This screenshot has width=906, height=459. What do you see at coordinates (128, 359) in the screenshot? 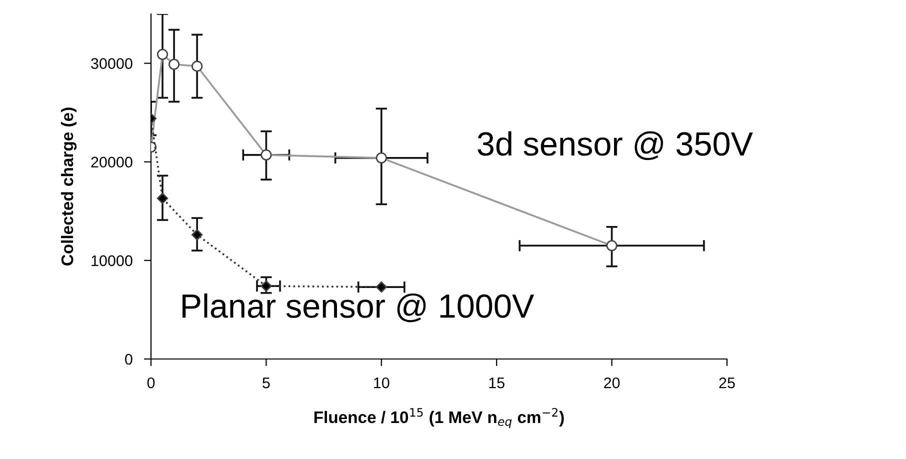
I see `y-tick-label: 0` at bounding box center [128, 359].